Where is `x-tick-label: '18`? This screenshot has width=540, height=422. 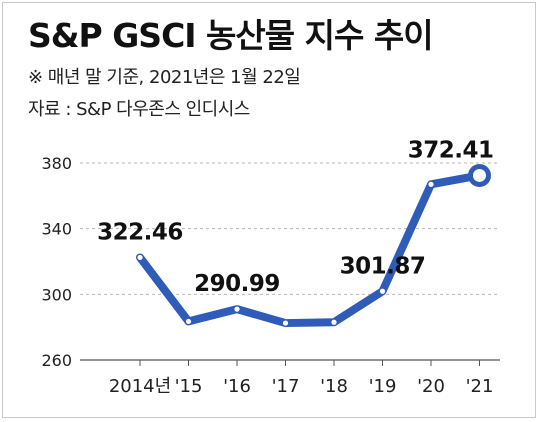
x-tick-label: '18 is located at coordinates (334, 386).